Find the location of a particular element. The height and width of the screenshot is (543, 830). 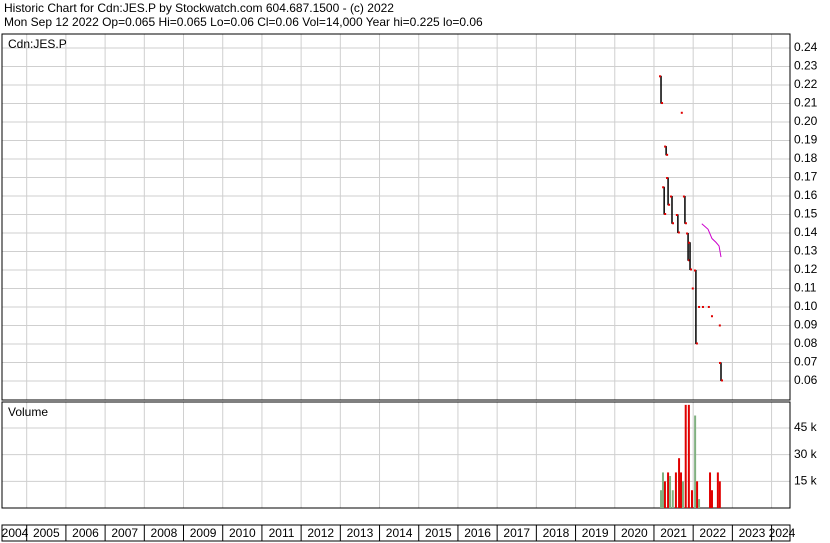

x-tick-label: 2017 is located at coordinates (516, 533).